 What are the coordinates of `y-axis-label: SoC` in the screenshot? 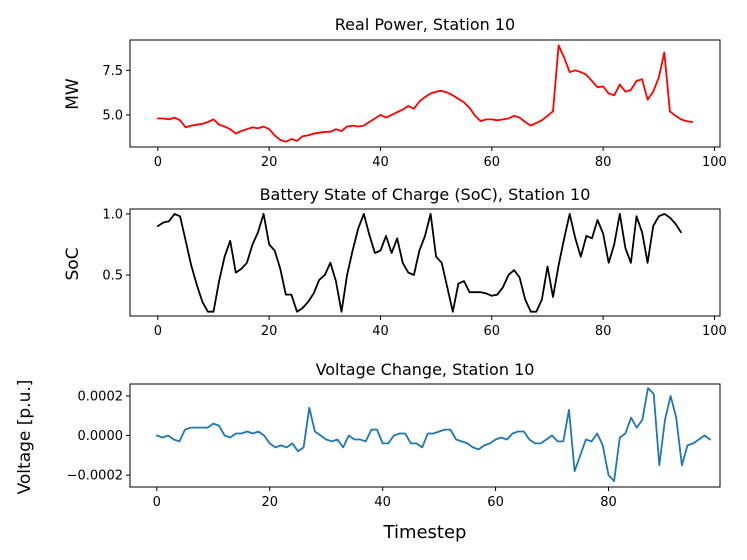 It's located at (73, 263).